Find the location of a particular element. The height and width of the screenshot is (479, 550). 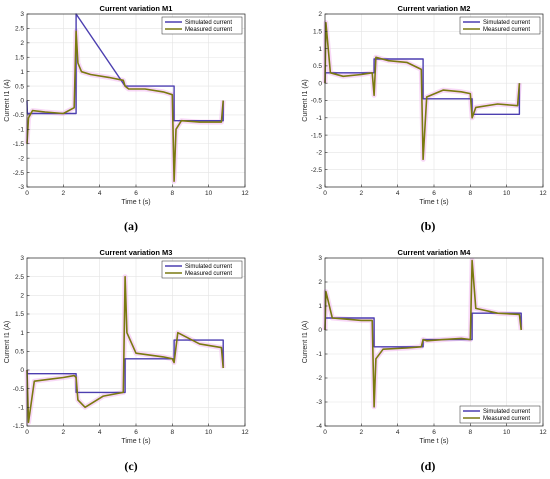

chart-title: Current variation M1 is located at coordinates (136, 8).